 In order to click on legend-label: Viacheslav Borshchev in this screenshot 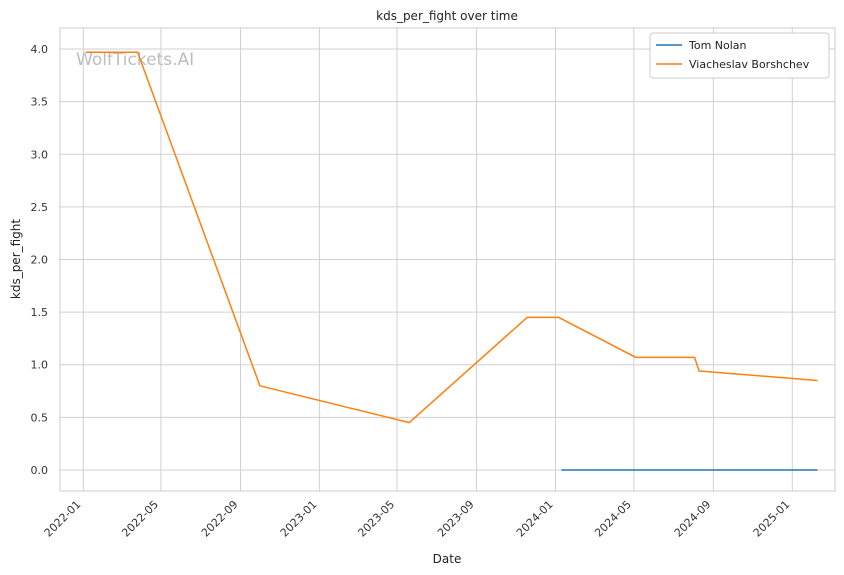, I will do `click(749, 64)`.